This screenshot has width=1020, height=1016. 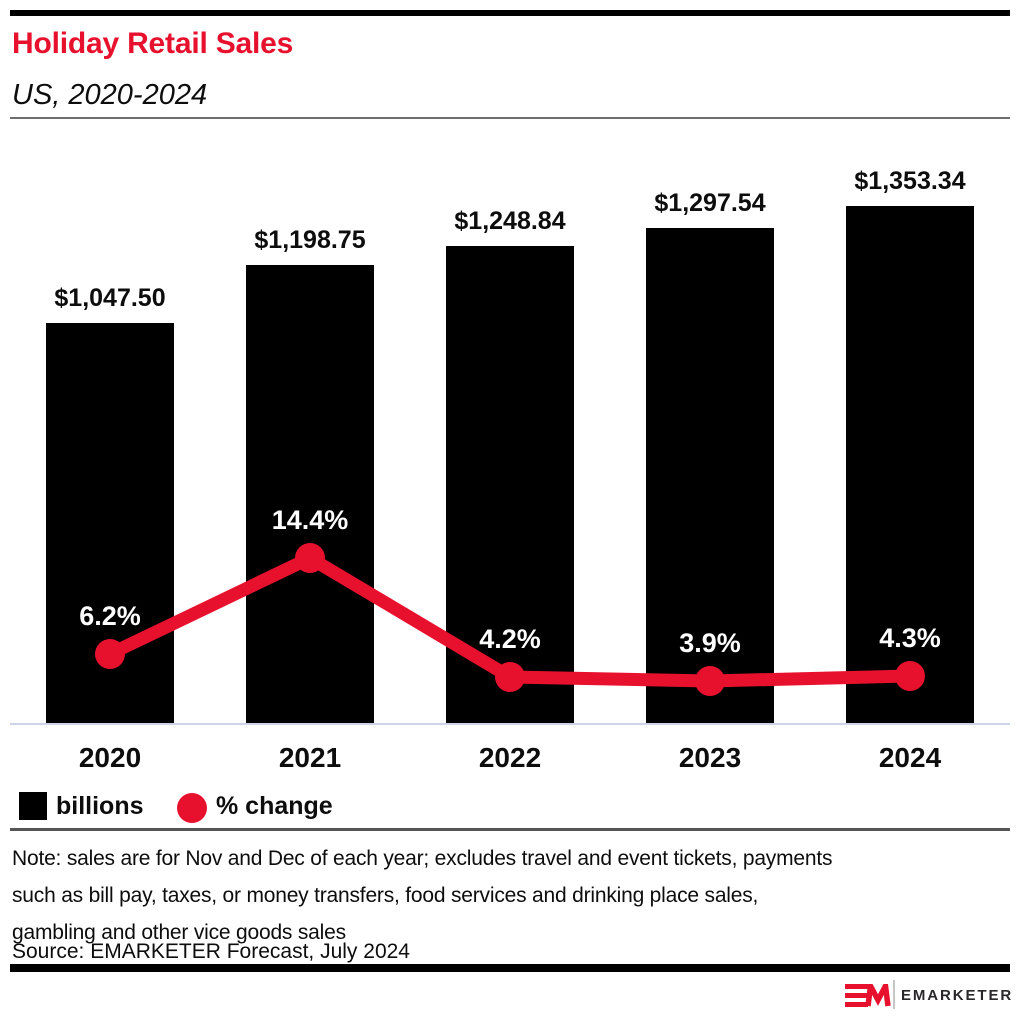 What do you see at coordinates (910, 181) in the screenshot?
I see `bar-value-label-2024: $1,353.34` at bounding box center [910, 181].